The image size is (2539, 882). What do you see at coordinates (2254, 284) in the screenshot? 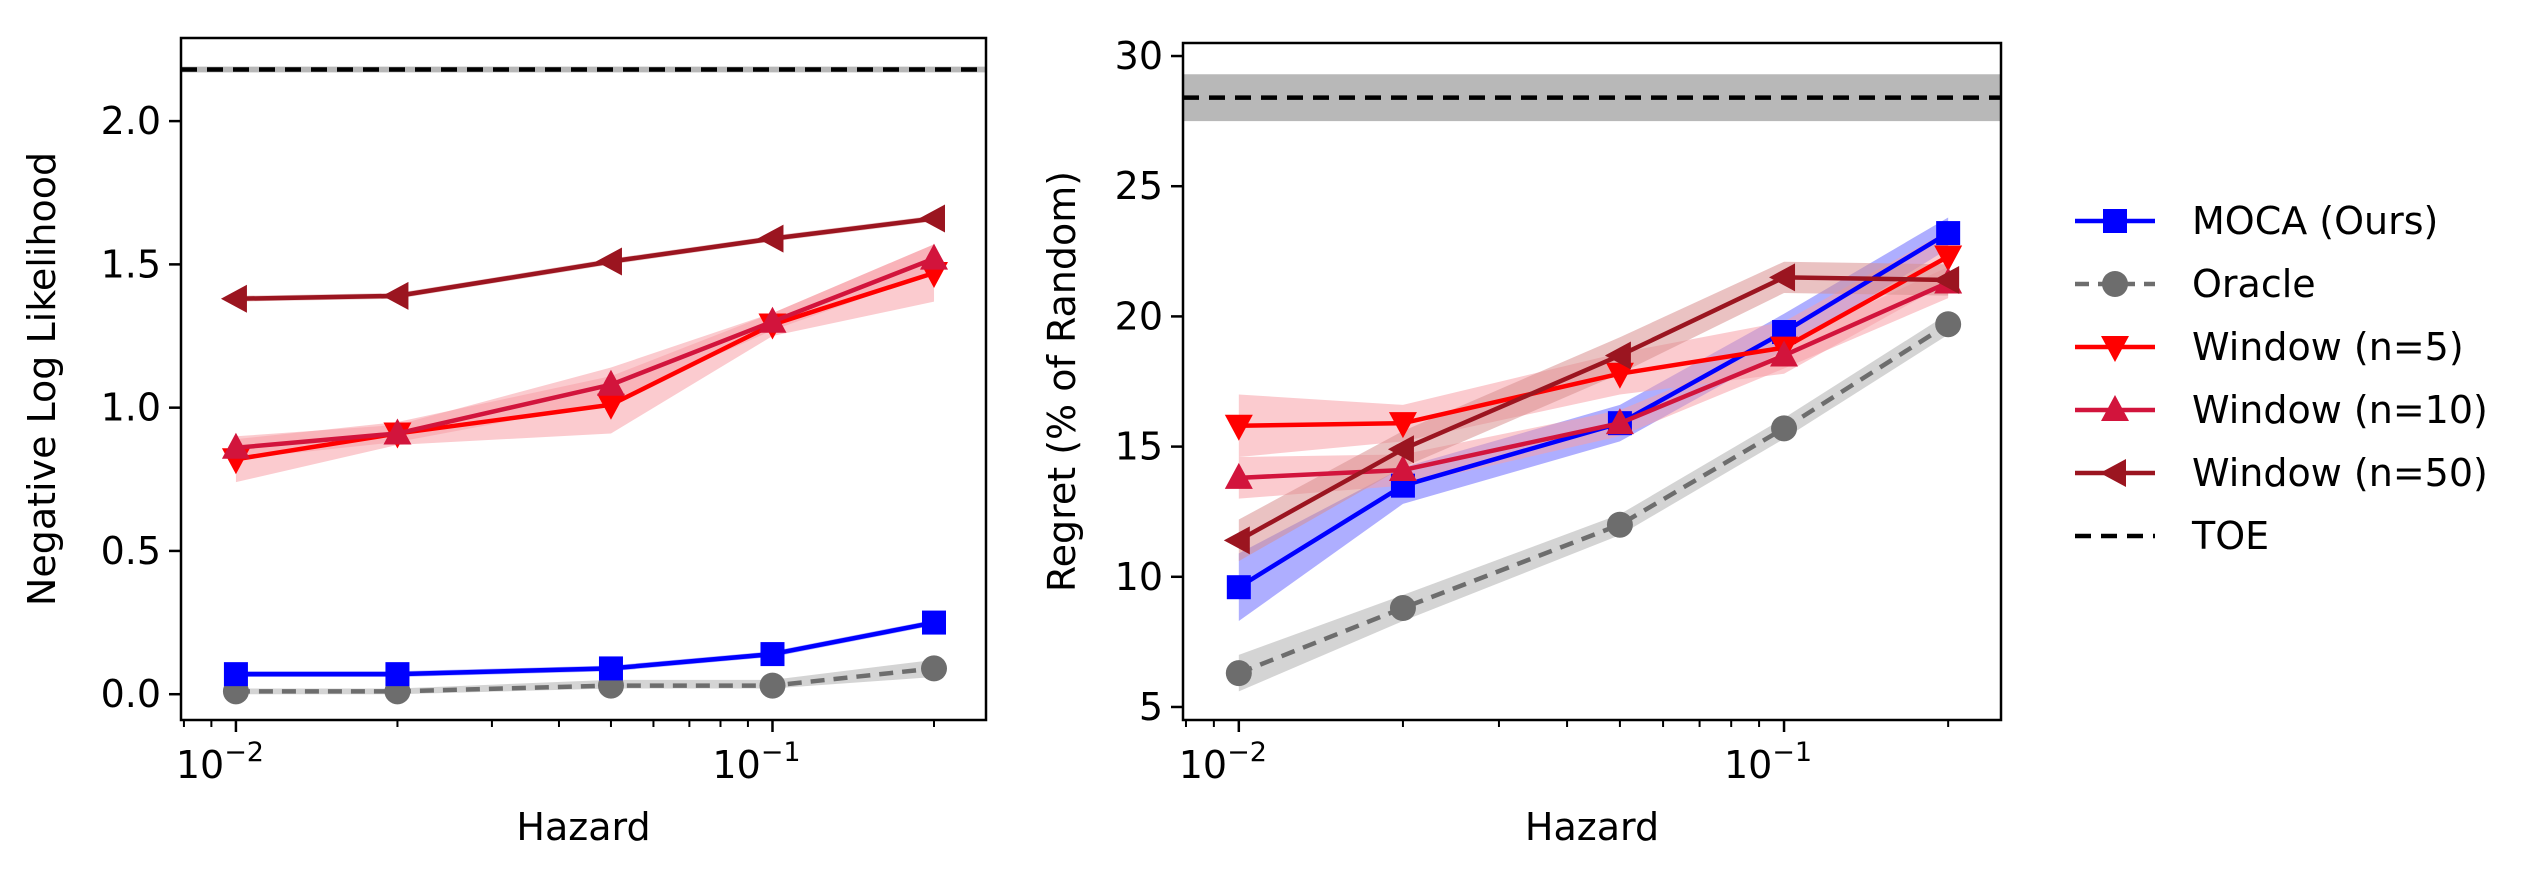
I see `legend-label: Oracle` at bounding box center [2254, 284].